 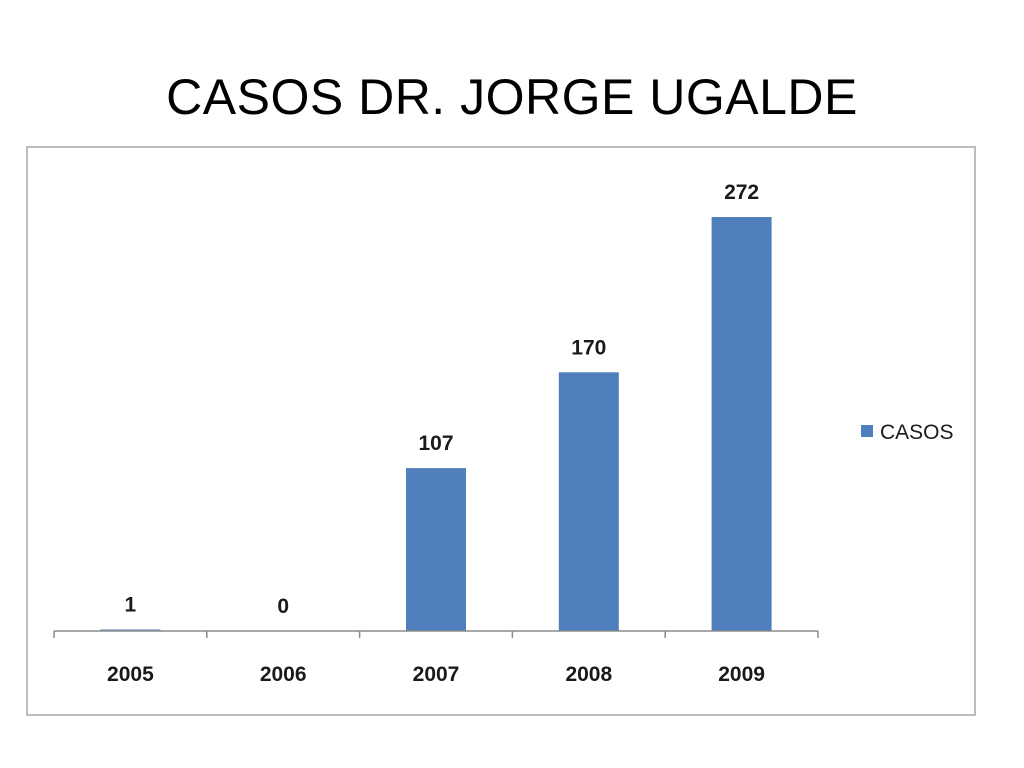 What do you see at coordinates (741, 192) in the screenshot?
I see `data-label-2009: 272` at bounding box center [741, 192].